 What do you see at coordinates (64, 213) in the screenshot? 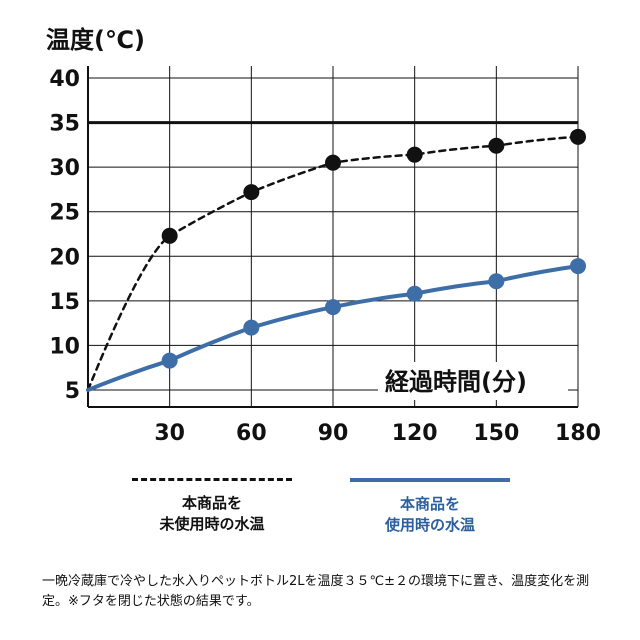
I see `y-tick-label: 25` at bounding box center [64, 213].